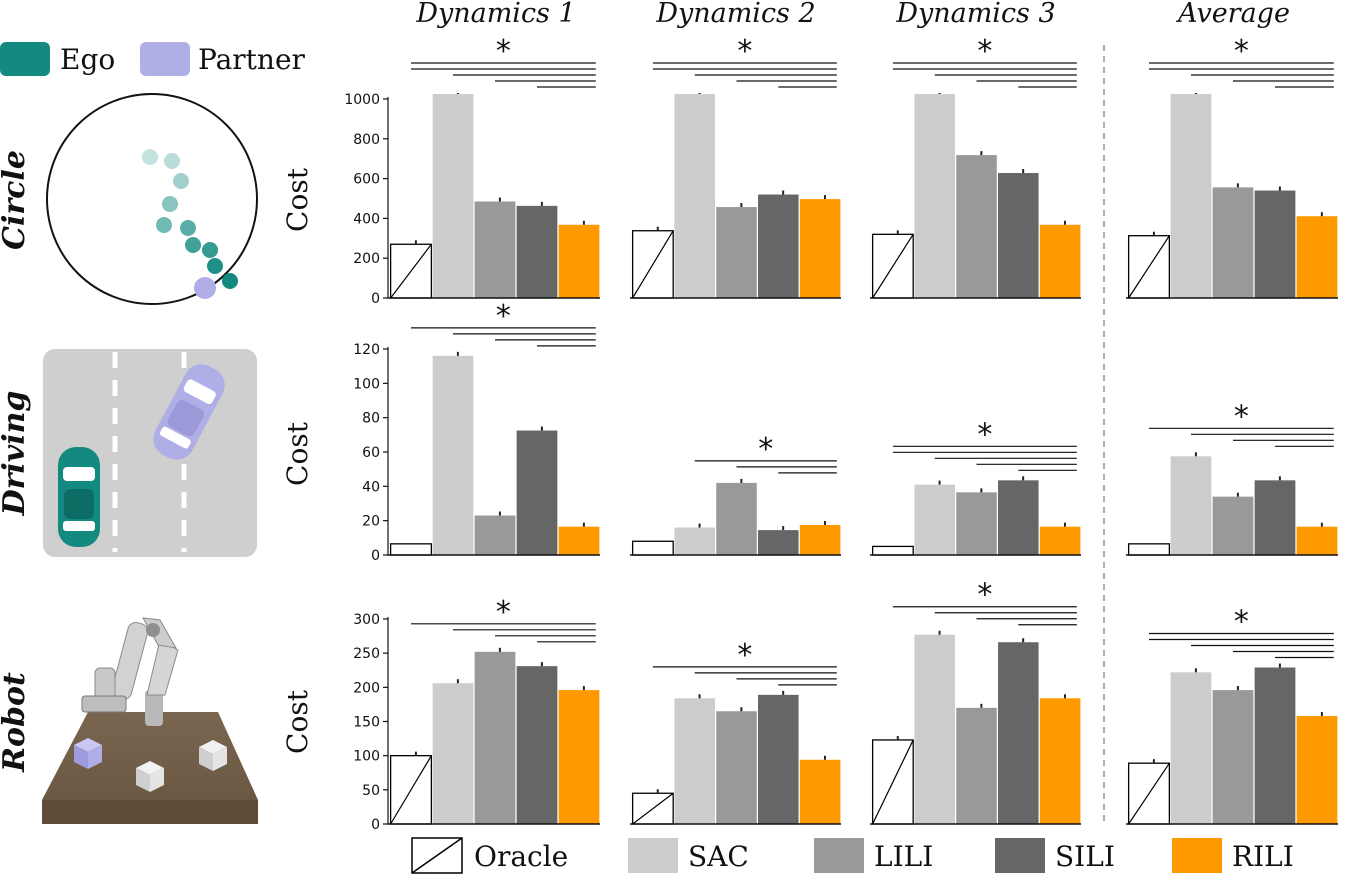 This screenshot has width=1348, height=874. I want to click on bar-driving-average-oracle, so click(1149, 549).